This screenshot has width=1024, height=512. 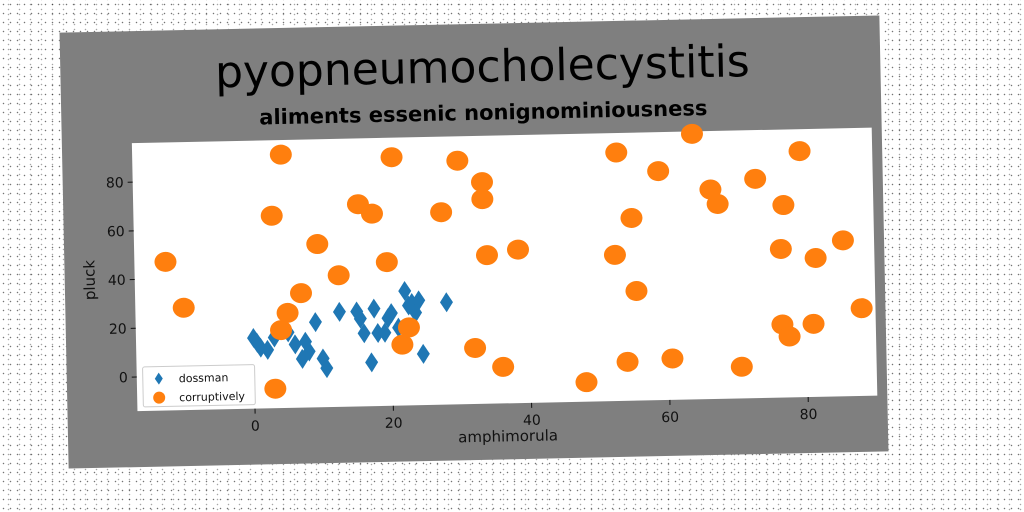 What do you see at coordinates (204, 378) in the screenshot?
I see `legend-label-dossman: dossman` at bounding box center [204, 378].